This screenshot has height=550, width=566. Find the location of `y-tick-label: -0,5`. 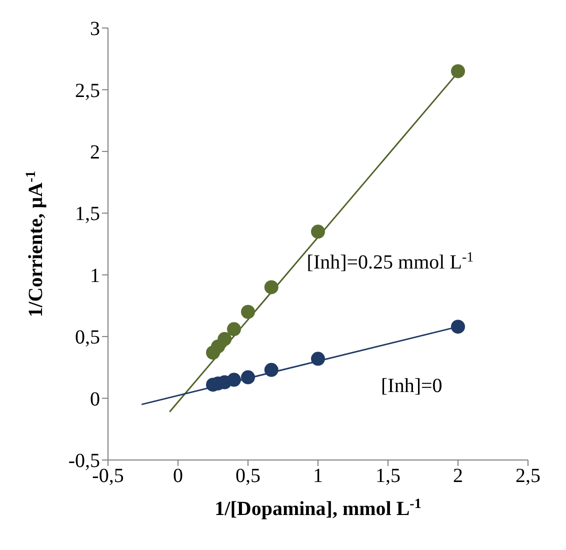

y-tick-label: -0,5 is located at coordinates (84, 461).